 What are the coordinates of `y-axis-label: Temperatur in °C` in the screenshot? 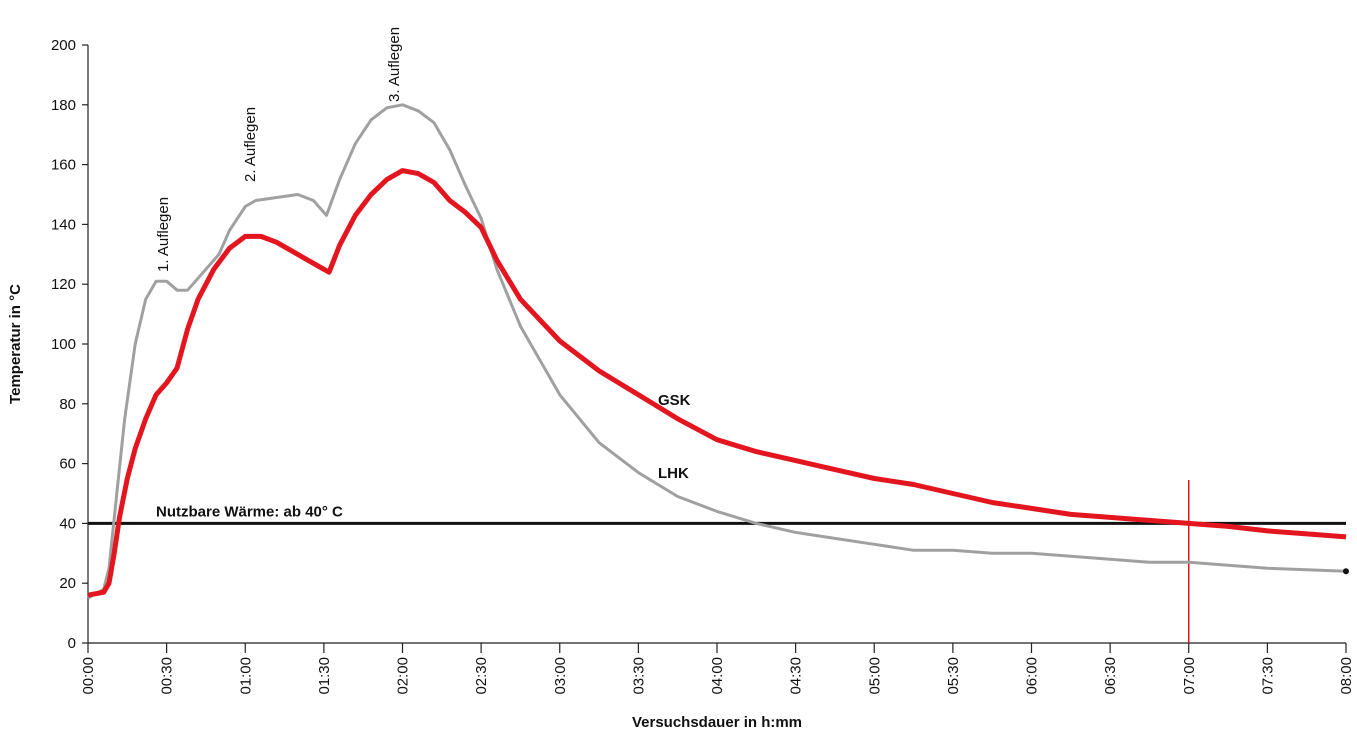 It's located at (15, 344).